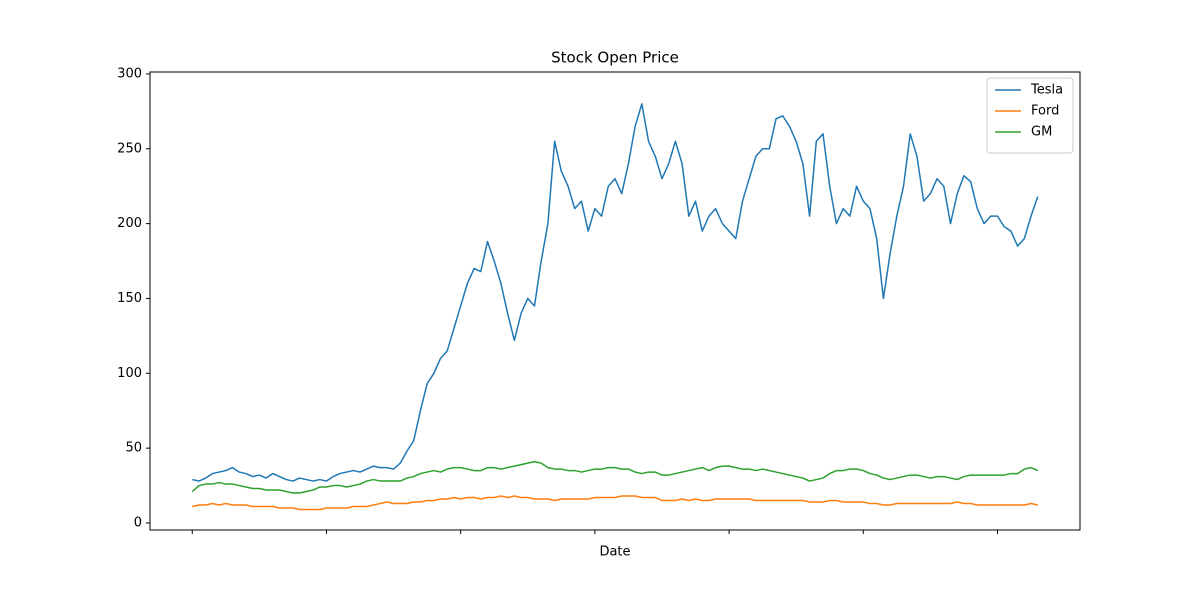 The height and width of the screenshot is (596, 1200). What do you see at coordinates (1046, 90) in the screenshot?
I see `legend-label: Tesla` at bounding box center [1046, 90].